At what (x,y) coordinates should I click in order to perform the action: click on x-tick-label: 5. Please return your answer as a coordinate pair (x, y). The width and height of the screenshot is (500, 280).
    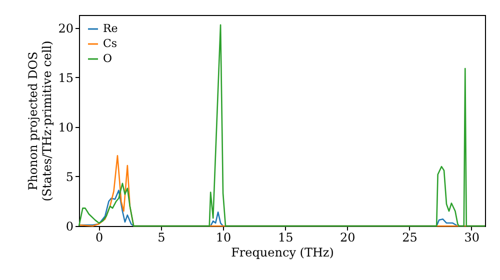
    Looking at the image, I should click on (162, 237).